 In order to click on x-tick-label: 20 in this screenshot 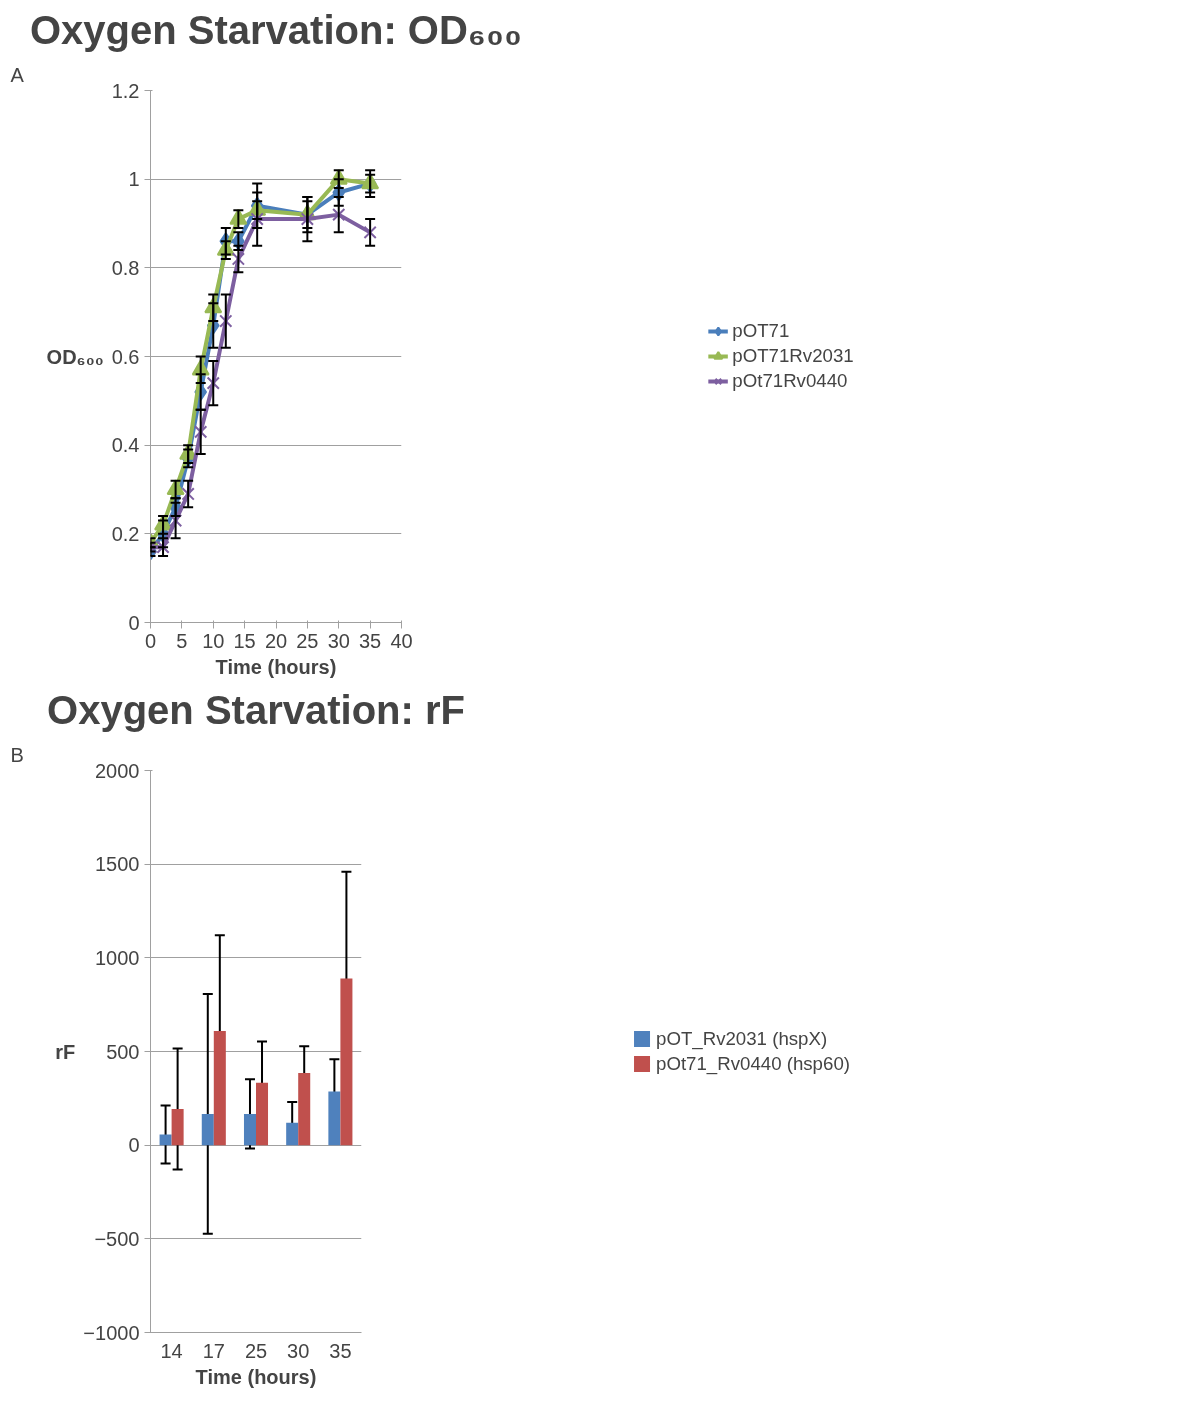, I will do `click(276, 640)`.